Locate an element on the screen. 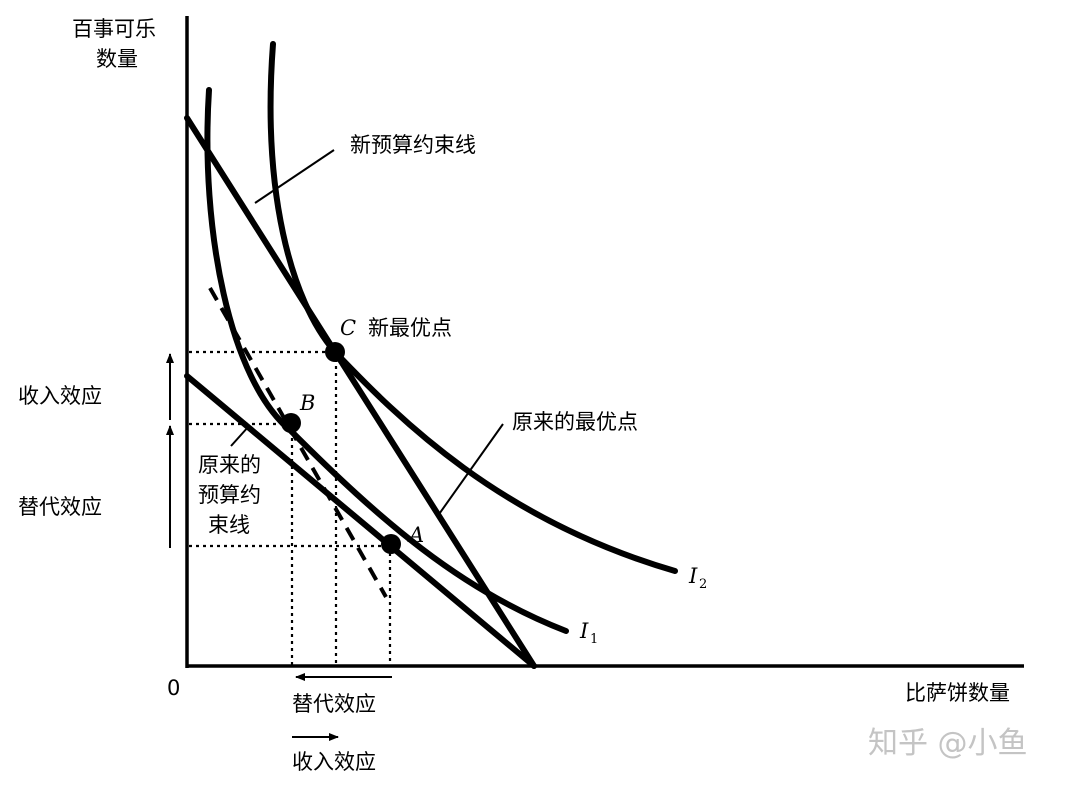 The width and height of the screenshot is (1078, 787). new-budget-line-label: 新预算约束线 is located at coordinates (413, 145).